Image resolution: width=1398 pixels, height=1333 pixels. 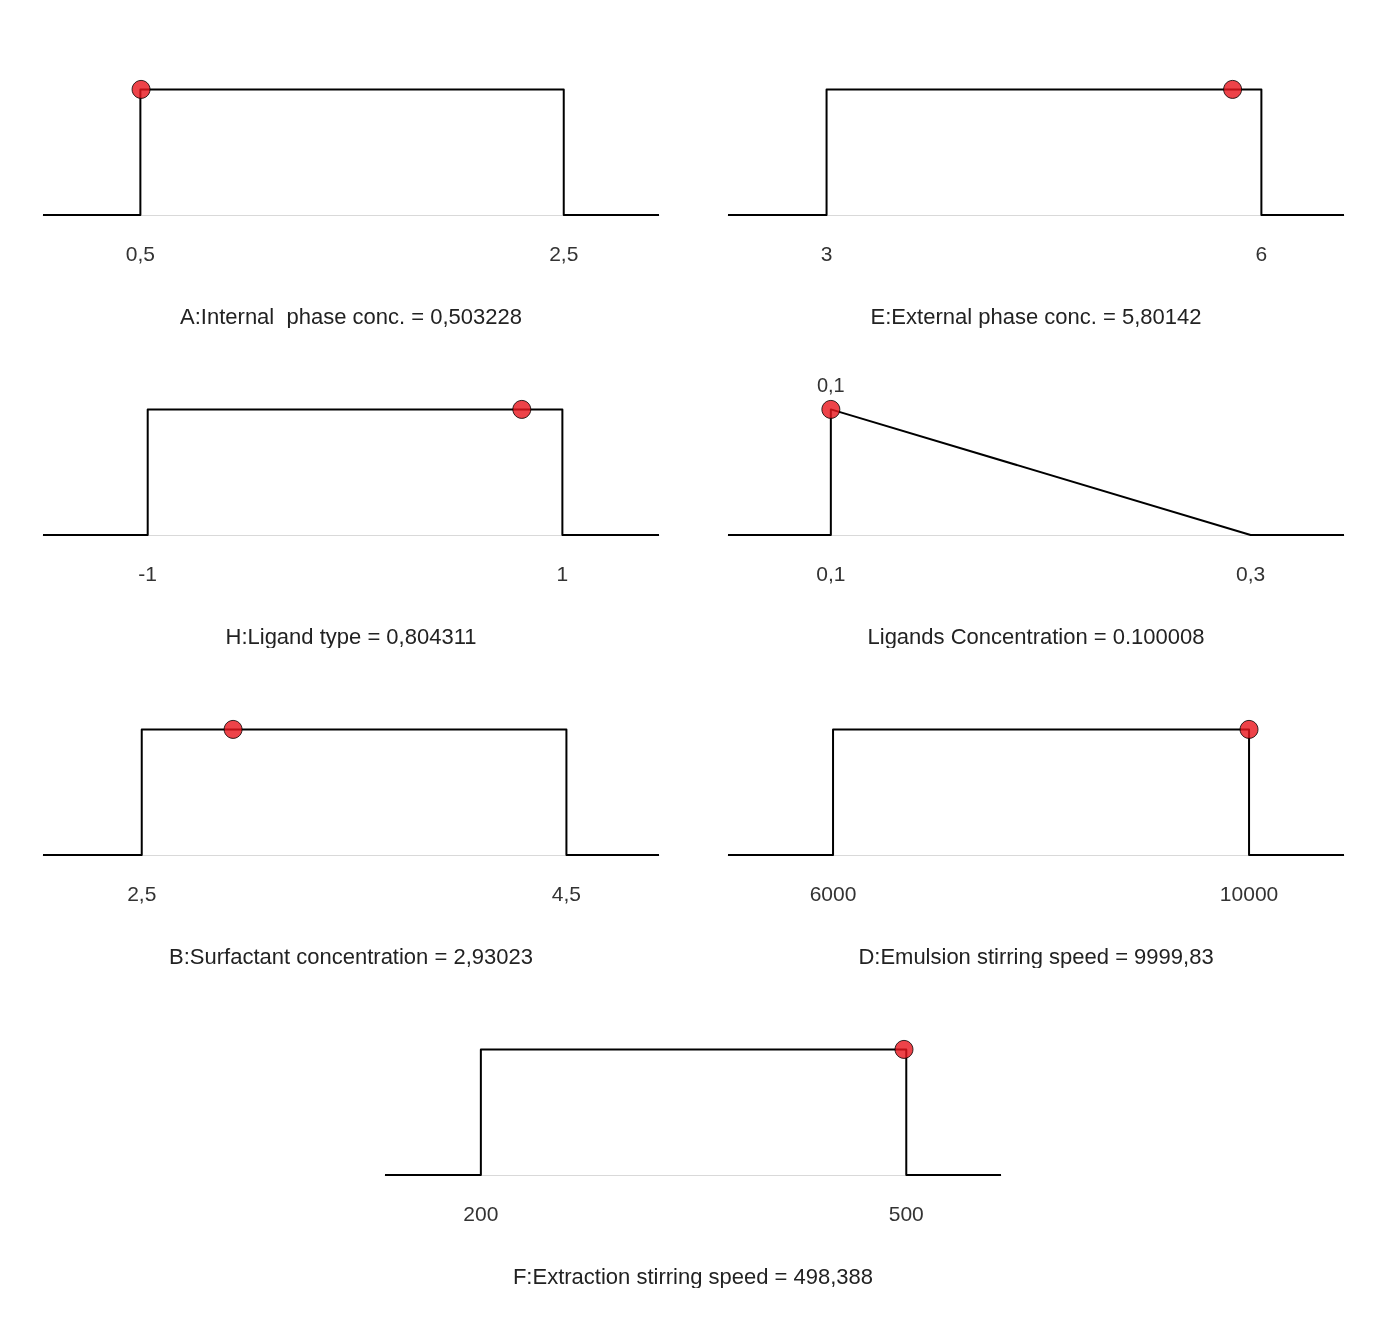 What do you see at coordinates (350, 636) in the screenshot?
I see `x-axis-title: H:Ligand type = 0,804311` at bounding box center [350, 636].